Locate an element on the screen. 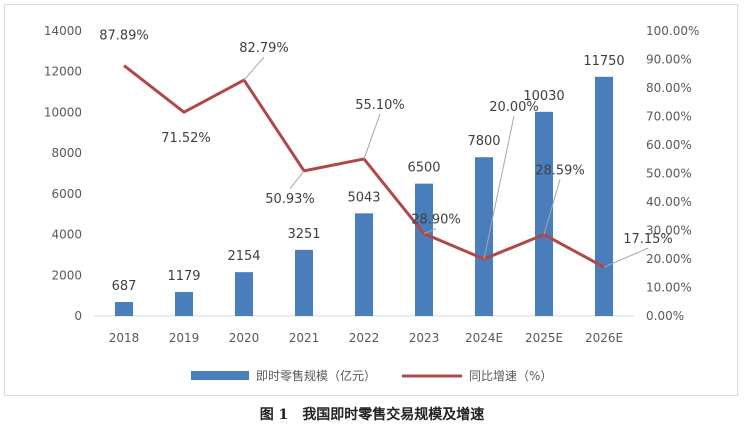  y-right-tick-label: 80.00% is located at coordinates (669, 88).